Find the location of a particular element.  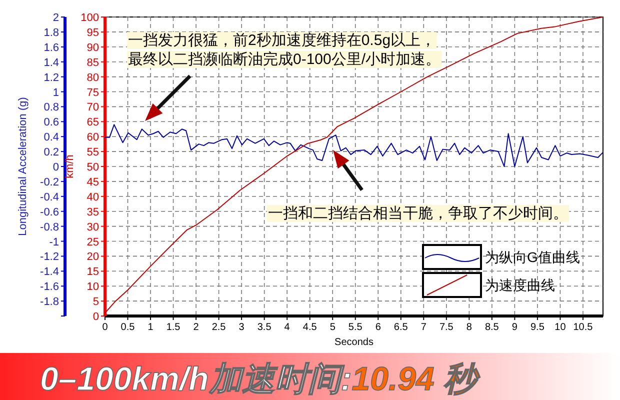

x-tick-label: 3.5 is located at coordinates (264, 327).